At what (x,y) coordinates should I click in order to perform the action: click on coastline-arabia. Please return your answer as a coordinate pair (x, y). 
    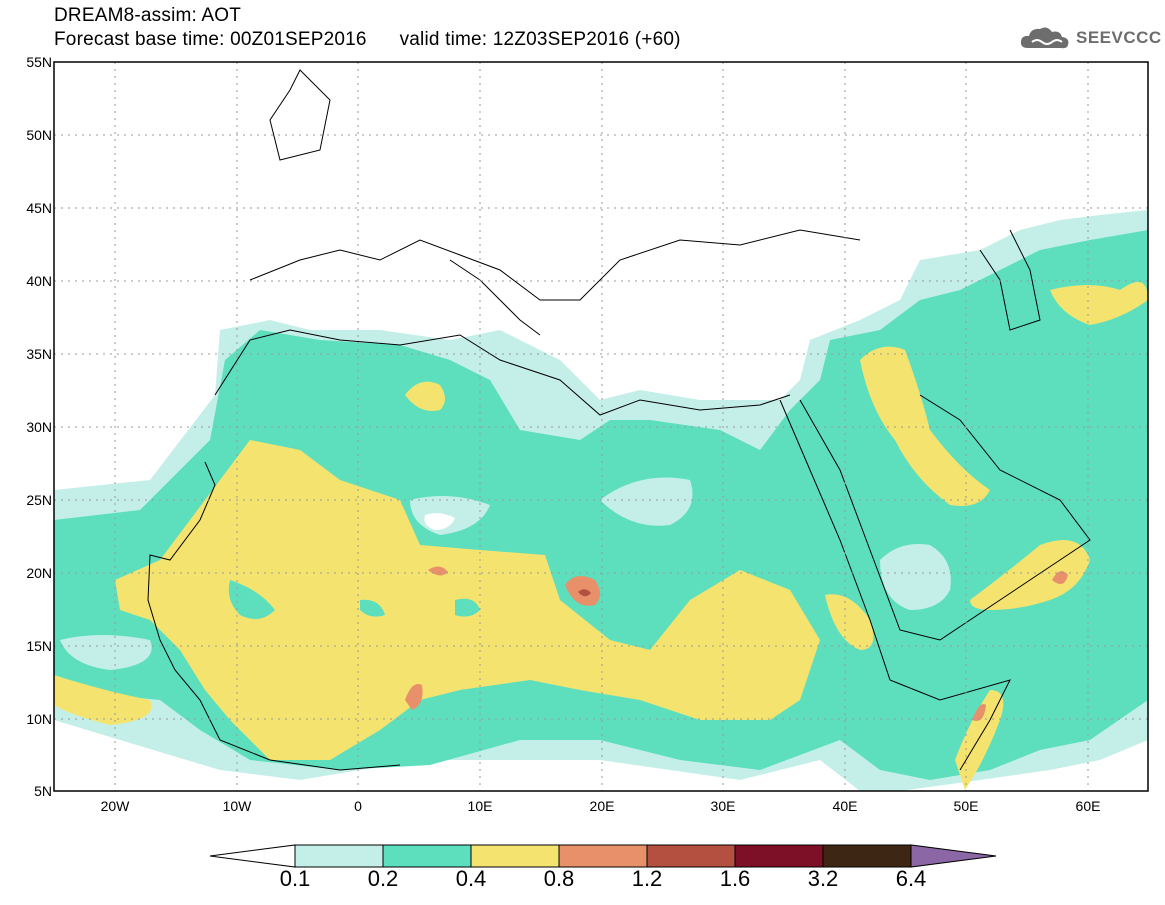
    Looking at the image, I should click on (945, 517).